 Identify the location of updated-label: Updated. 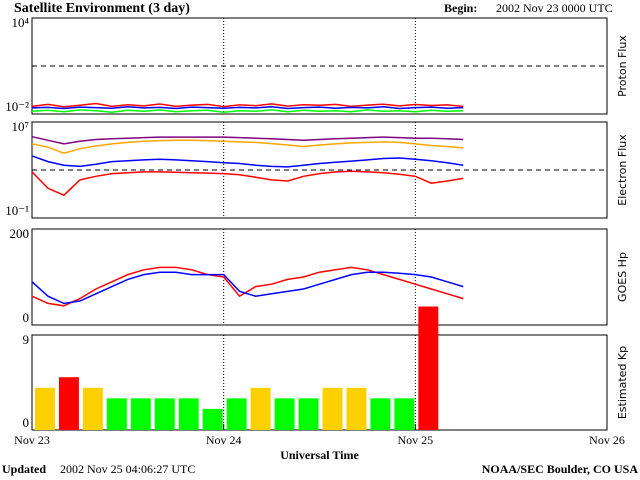
(24, 469).